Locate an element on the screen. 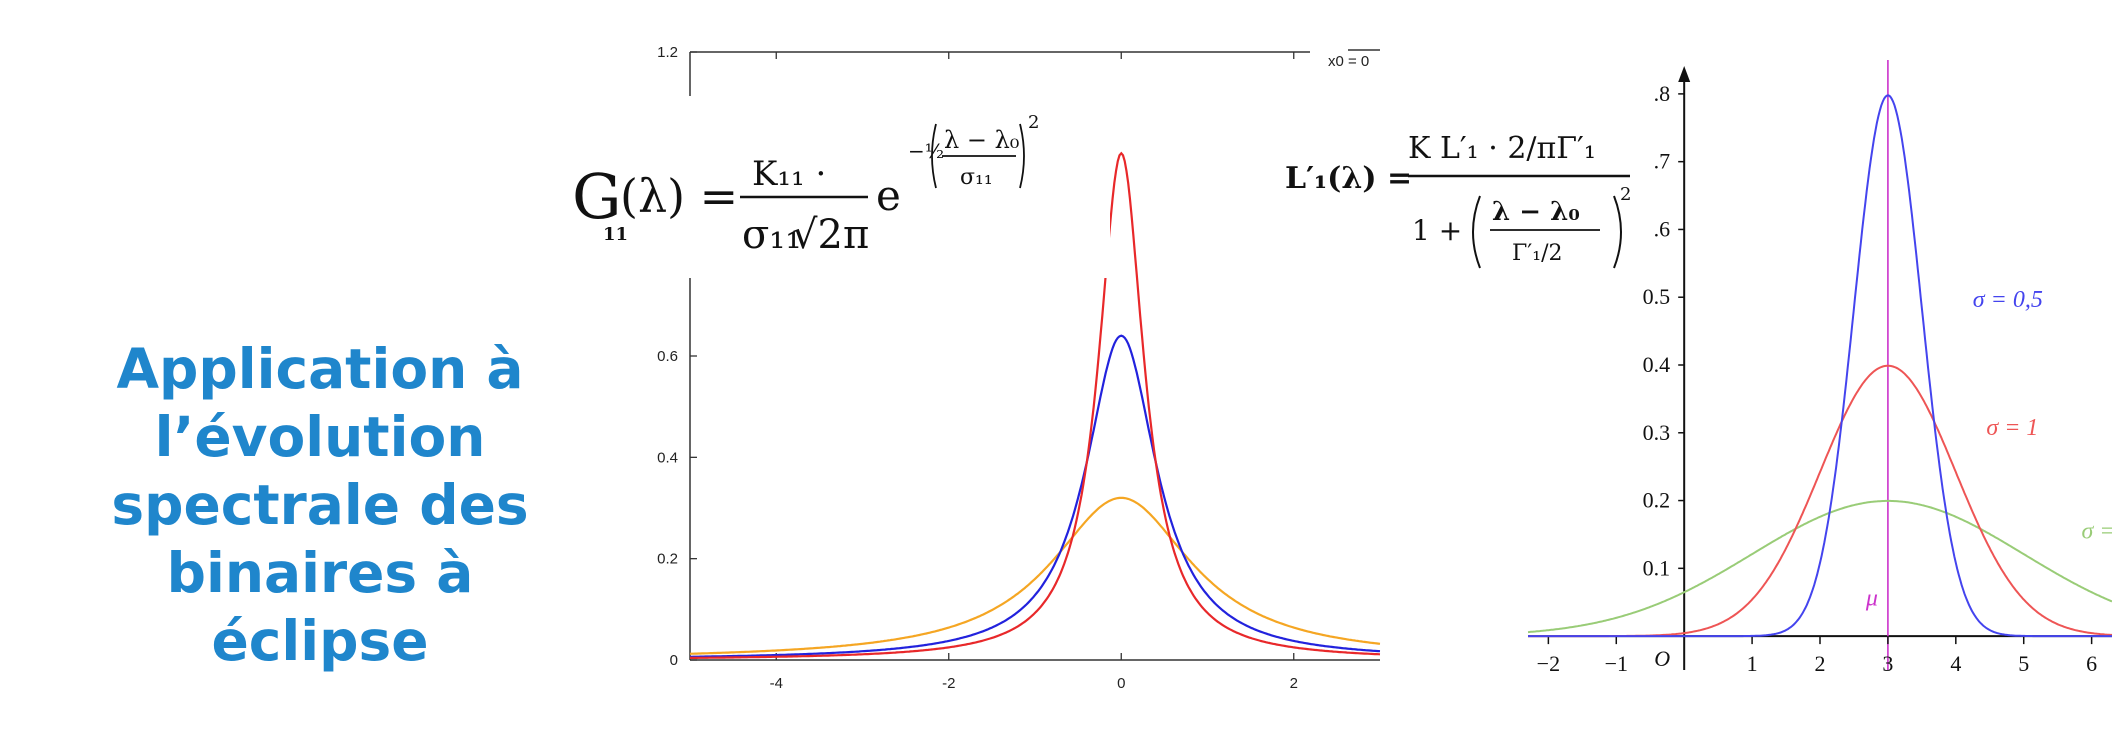  x-tick-label: −1 is located at coordinates (1616, 663).